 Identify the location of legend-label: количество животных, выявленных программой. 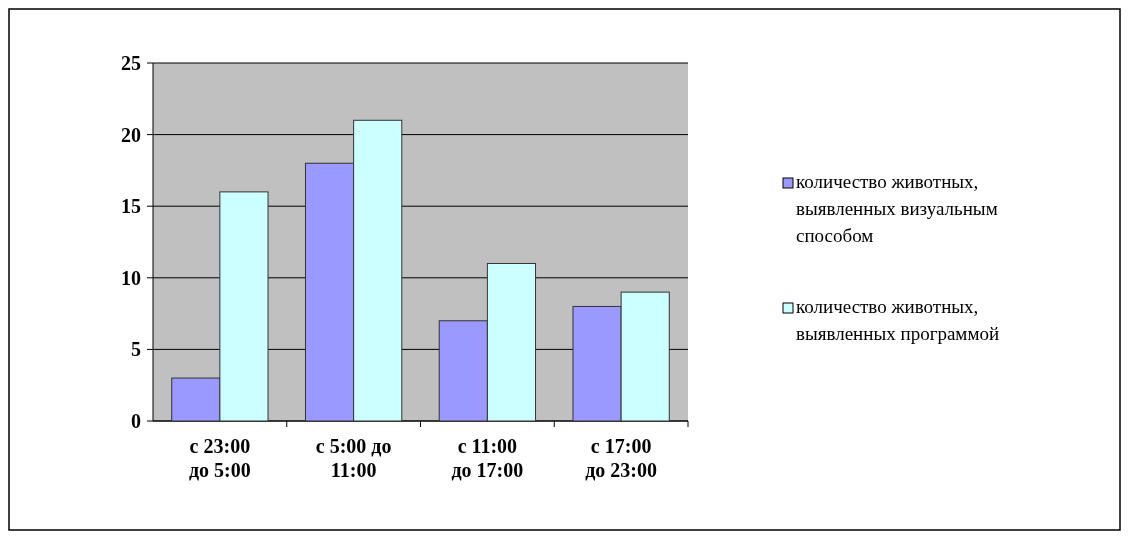
(898, 320).